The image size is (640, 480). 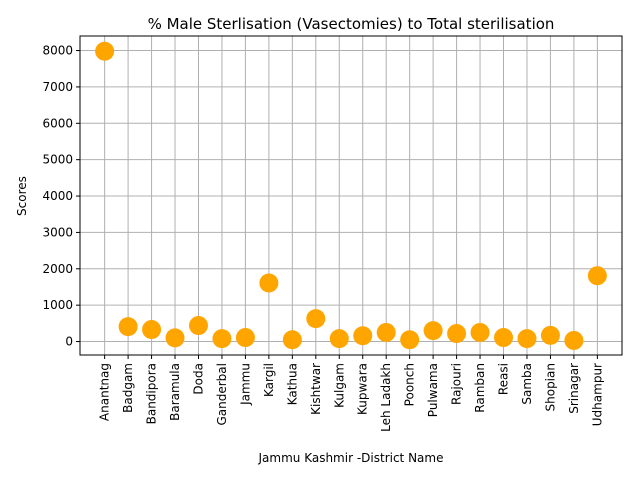 What do you see at coordinates (574, 388) in the screenshot?
I see `x-tick-label: Srinagar` at bounding box center [574, 388].